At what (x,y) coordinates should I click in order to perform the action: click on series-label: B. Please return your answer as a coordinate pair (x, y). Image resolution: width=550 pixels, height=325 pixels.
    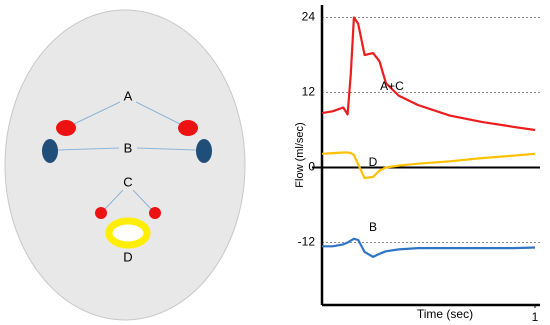
    Looking at the image, I should click on (373, 227).